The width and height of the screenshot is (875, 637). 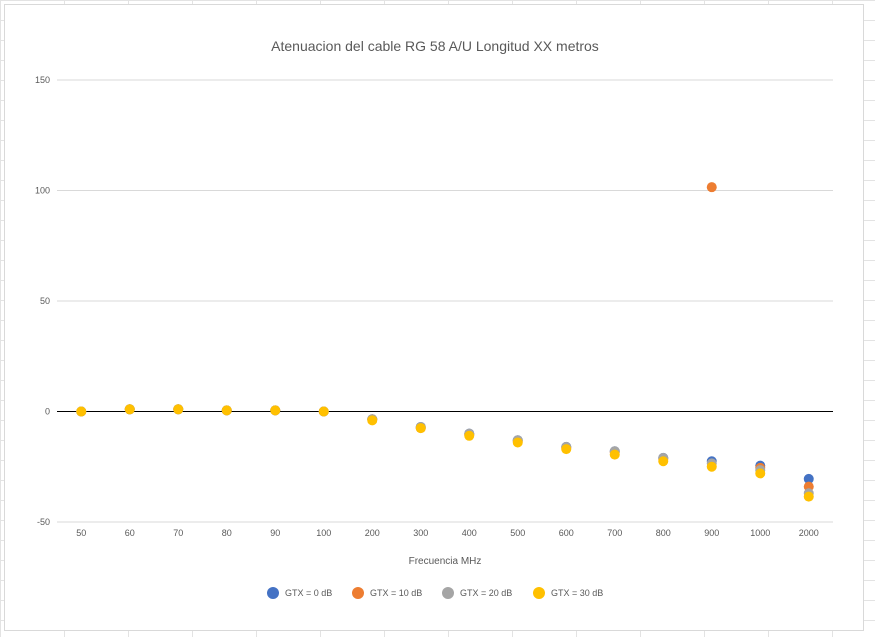 What do you see at coordinates (517, 533) in the screenshot?
I see `x-tick-label: 500` at bounding box center [517, 533].